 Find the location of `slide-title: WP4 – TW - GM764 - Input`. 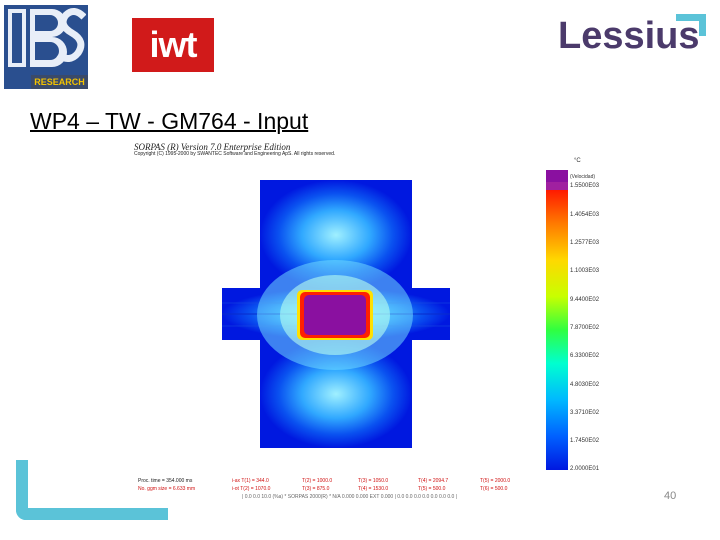

slide-title: WP4 – TW - GM764 - Input is located at coordinates (169, 121).